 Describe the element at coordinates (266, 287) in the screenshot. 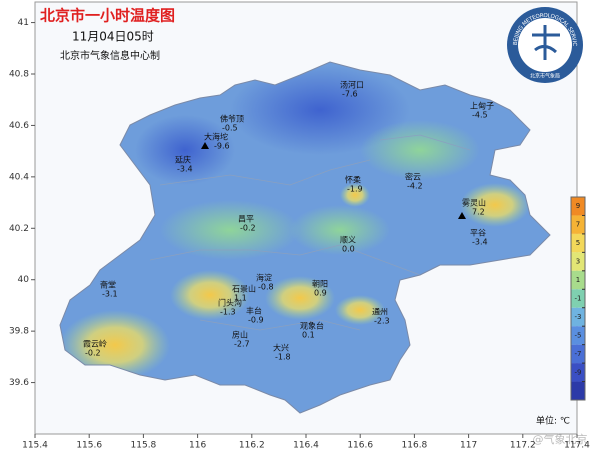

I see `station-value: -0.8` at that location.